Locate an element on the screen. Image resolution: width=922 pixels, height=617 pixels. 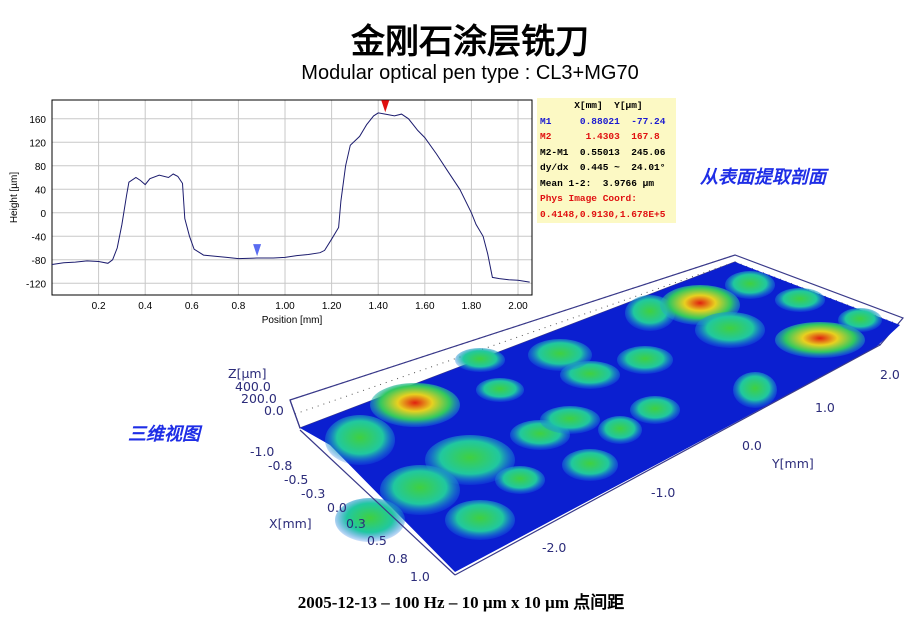
x-tick: 0.3 is located at coordinates (356, 523).